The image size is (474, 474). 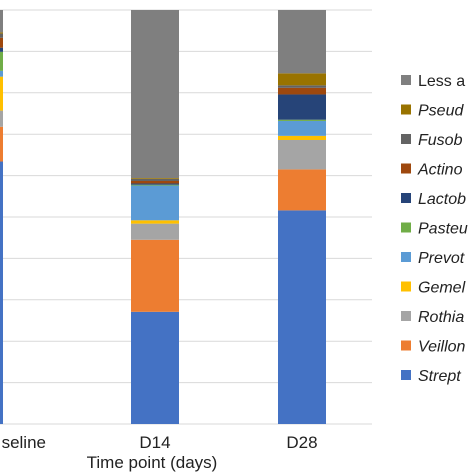 I want to click on legend-label: Lactob, so click(x=442, y=199).